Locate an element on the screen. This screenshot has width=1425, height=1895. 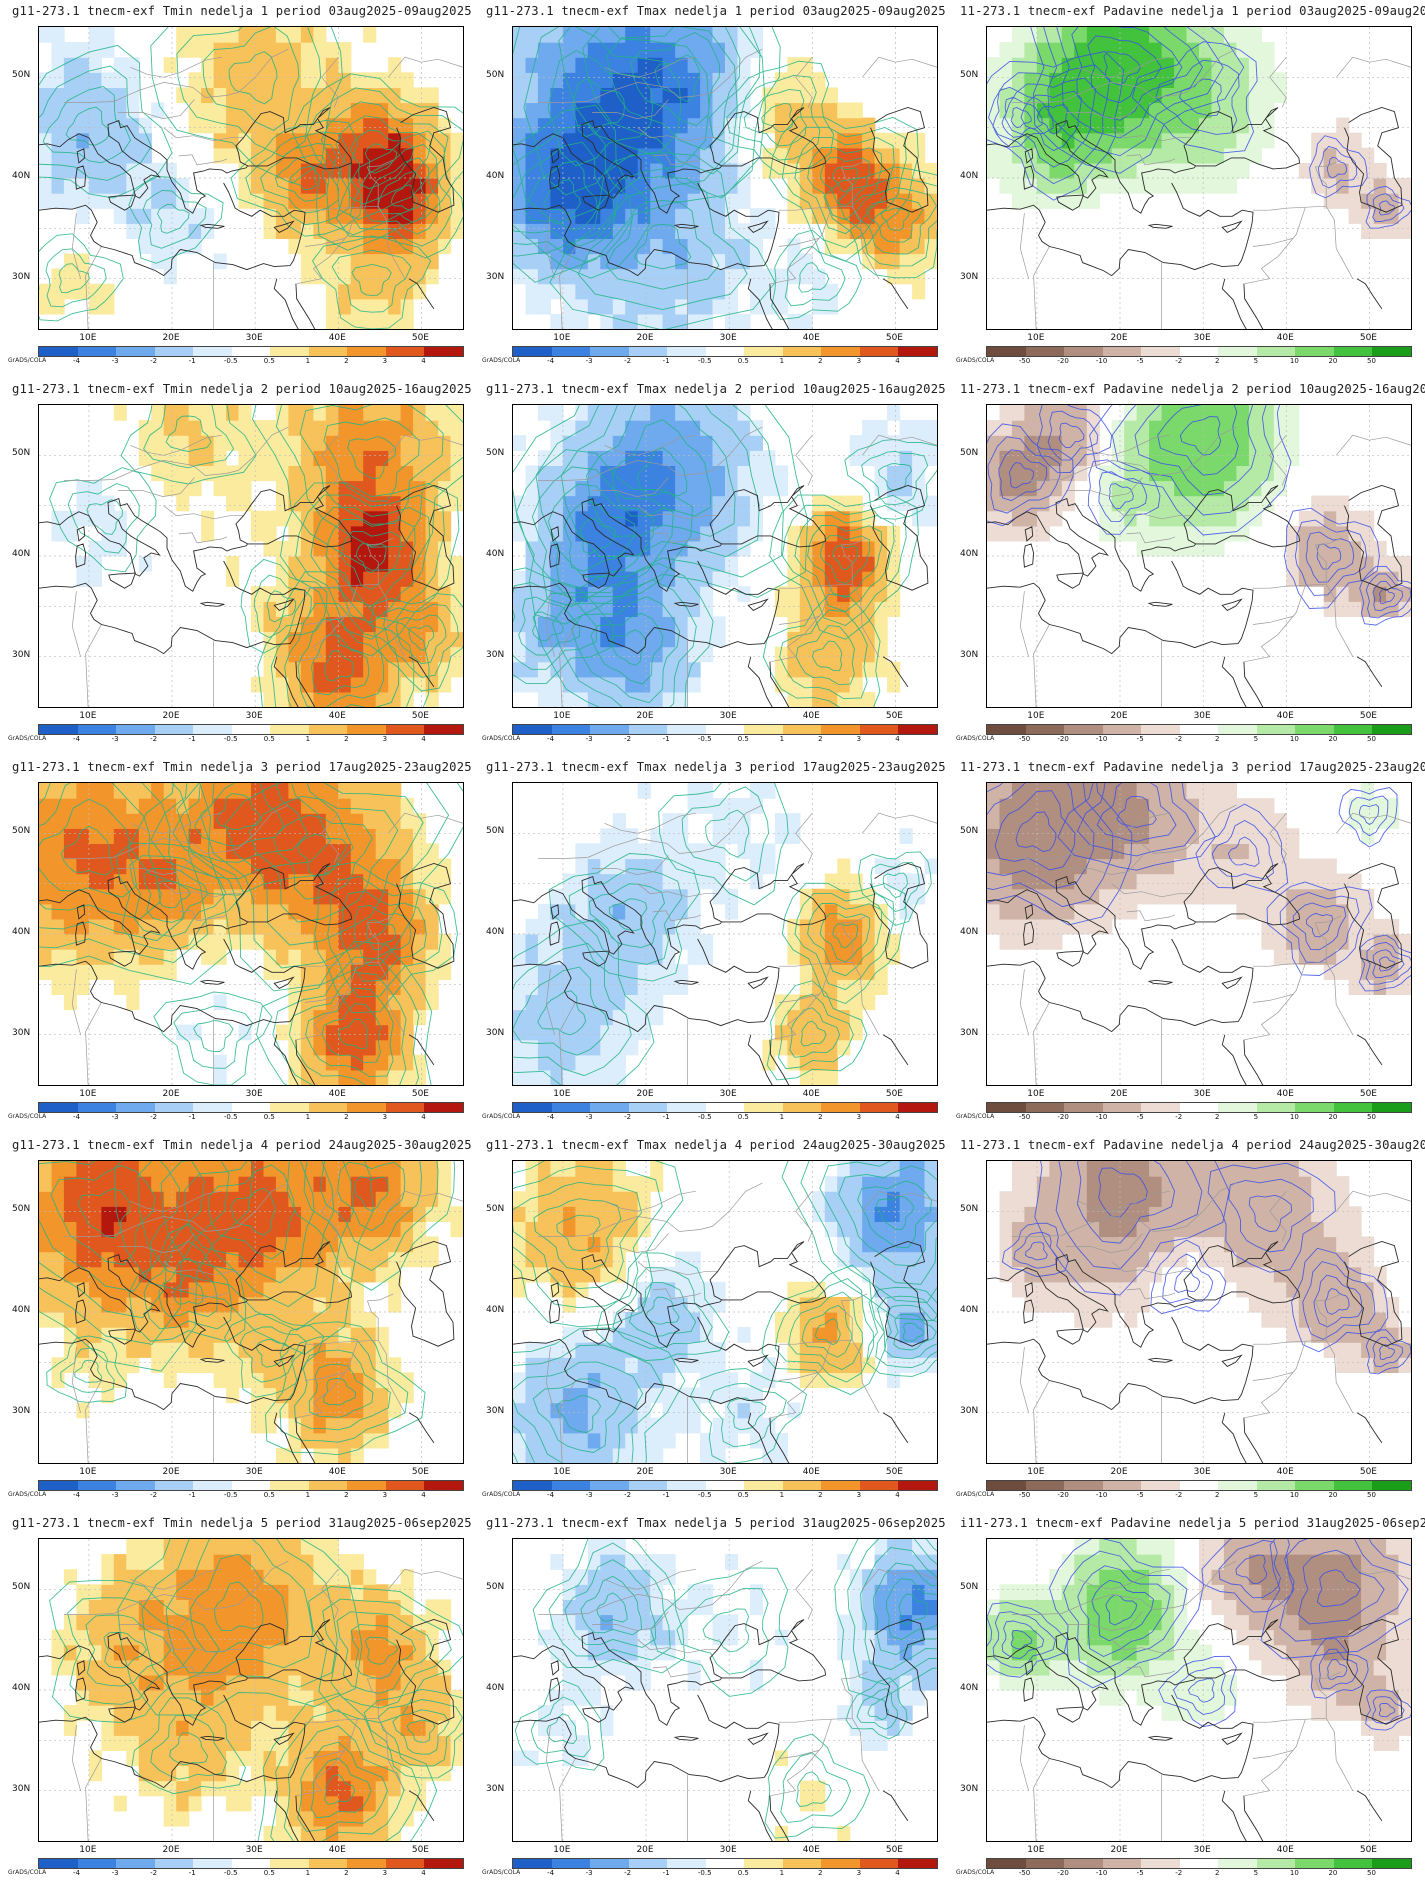
latitude-label: 40N is located at coordinates (495, 1688).